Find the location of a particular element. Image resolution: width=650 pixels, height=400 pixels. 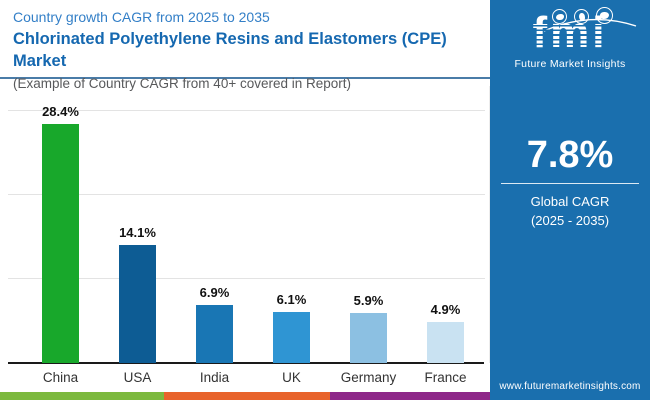

gridline-20-percent is located at coordinates (246, 194).